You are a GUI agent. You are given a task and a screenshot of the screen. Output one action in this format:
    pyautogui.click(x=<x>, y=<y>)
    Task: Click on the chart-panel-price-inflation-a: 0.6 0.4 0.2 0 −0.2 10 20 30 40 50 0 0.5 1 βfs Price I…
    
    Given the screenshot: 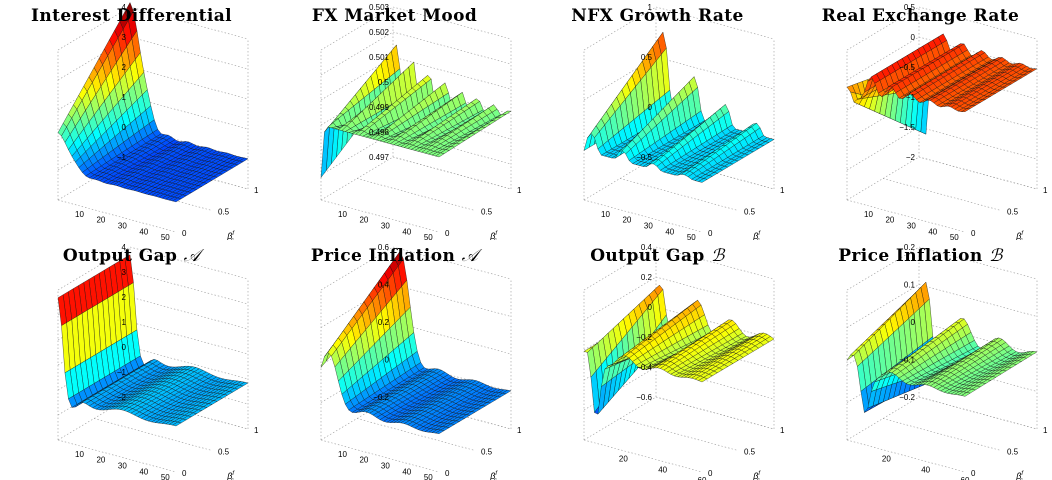 What is the action you would take?
    pyautogui.click(x=394, y=360)
    